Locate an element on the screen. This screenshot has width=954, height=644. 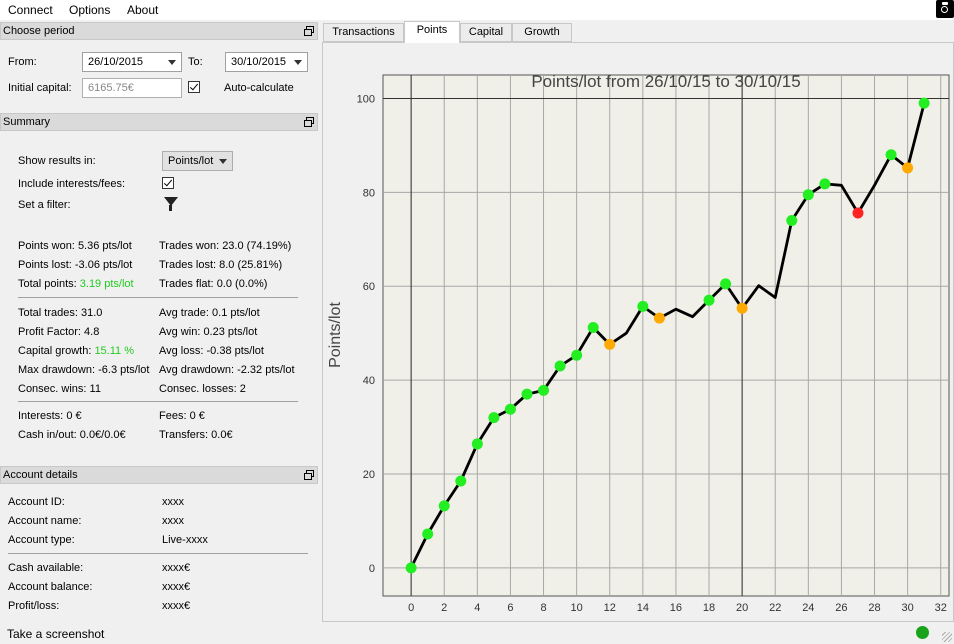
stat-left-4: Profit Factor: 4.8 is located at coordinates (58, 332).